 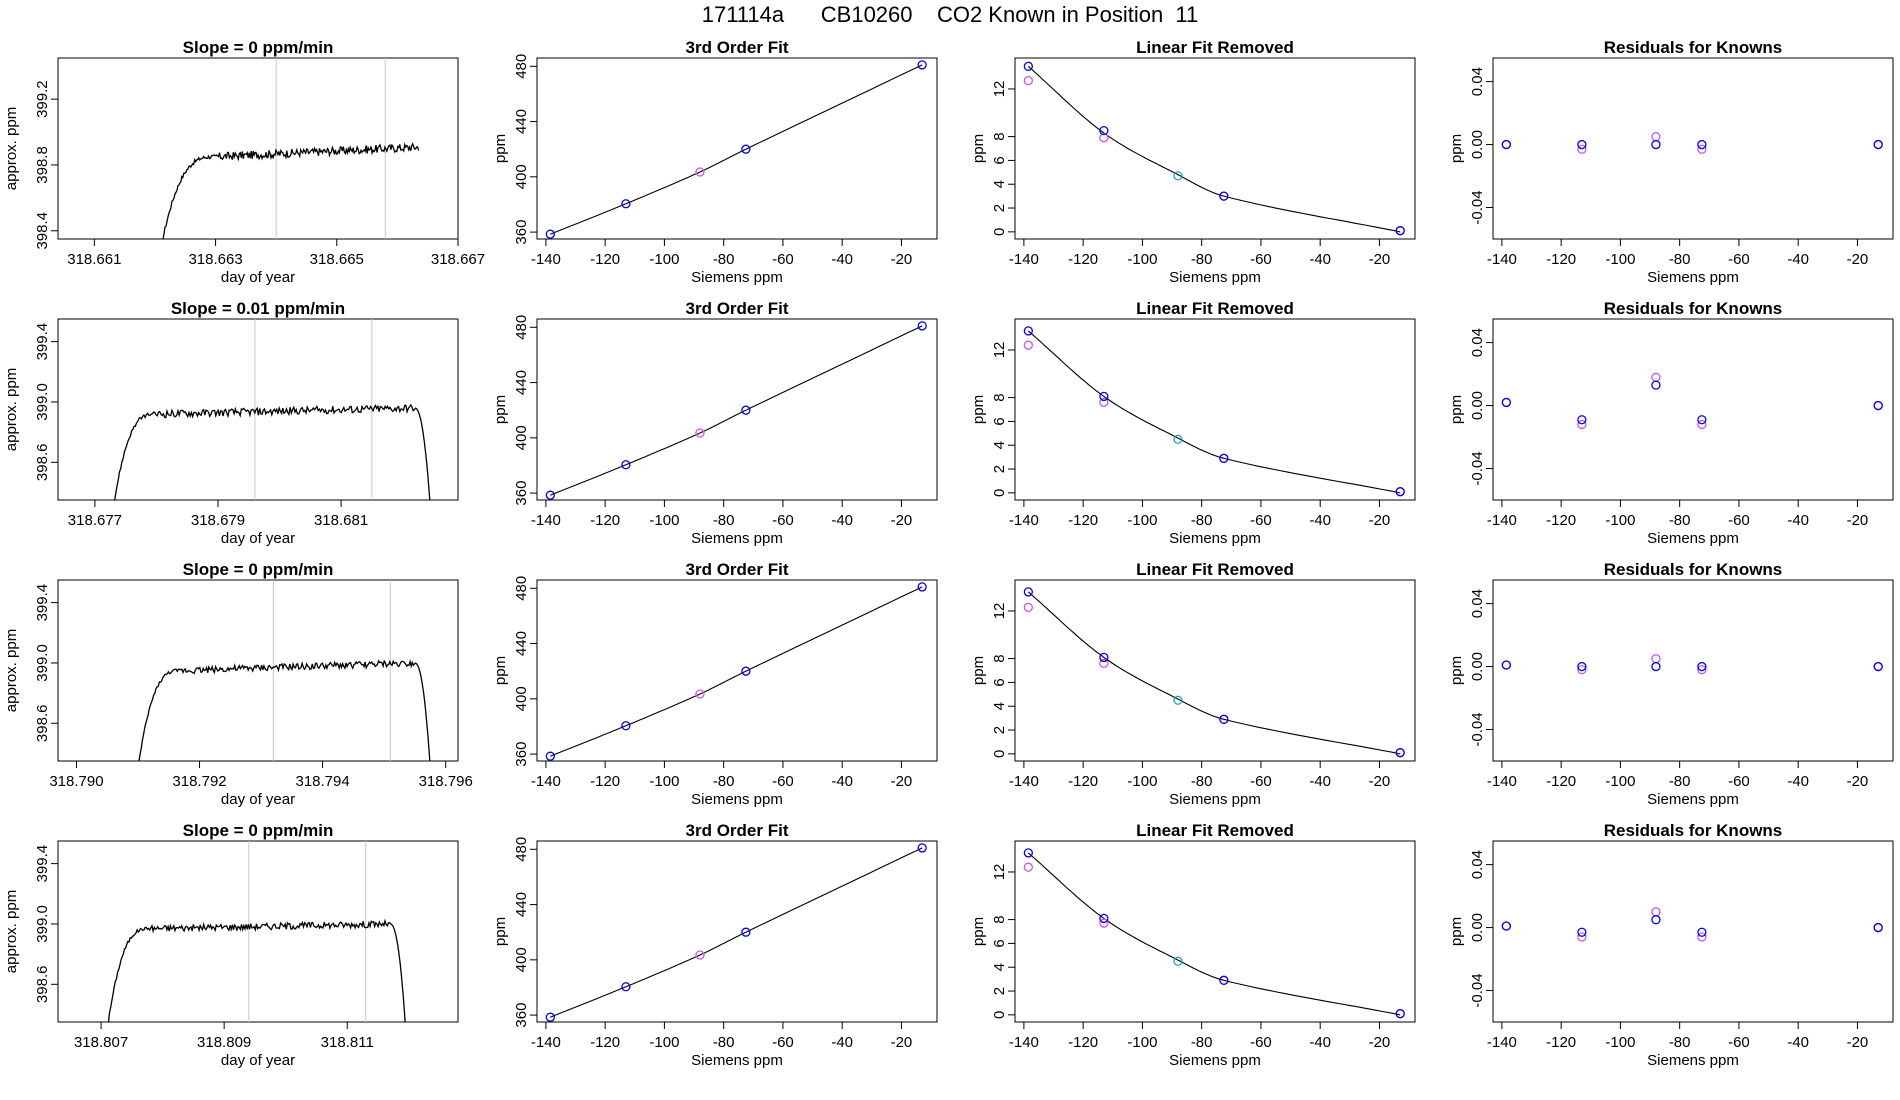 What do you see at coordinates (42, 724) in the screenshot?
I see `y-tick-label: 398.6` at bounding box center [42, 724].